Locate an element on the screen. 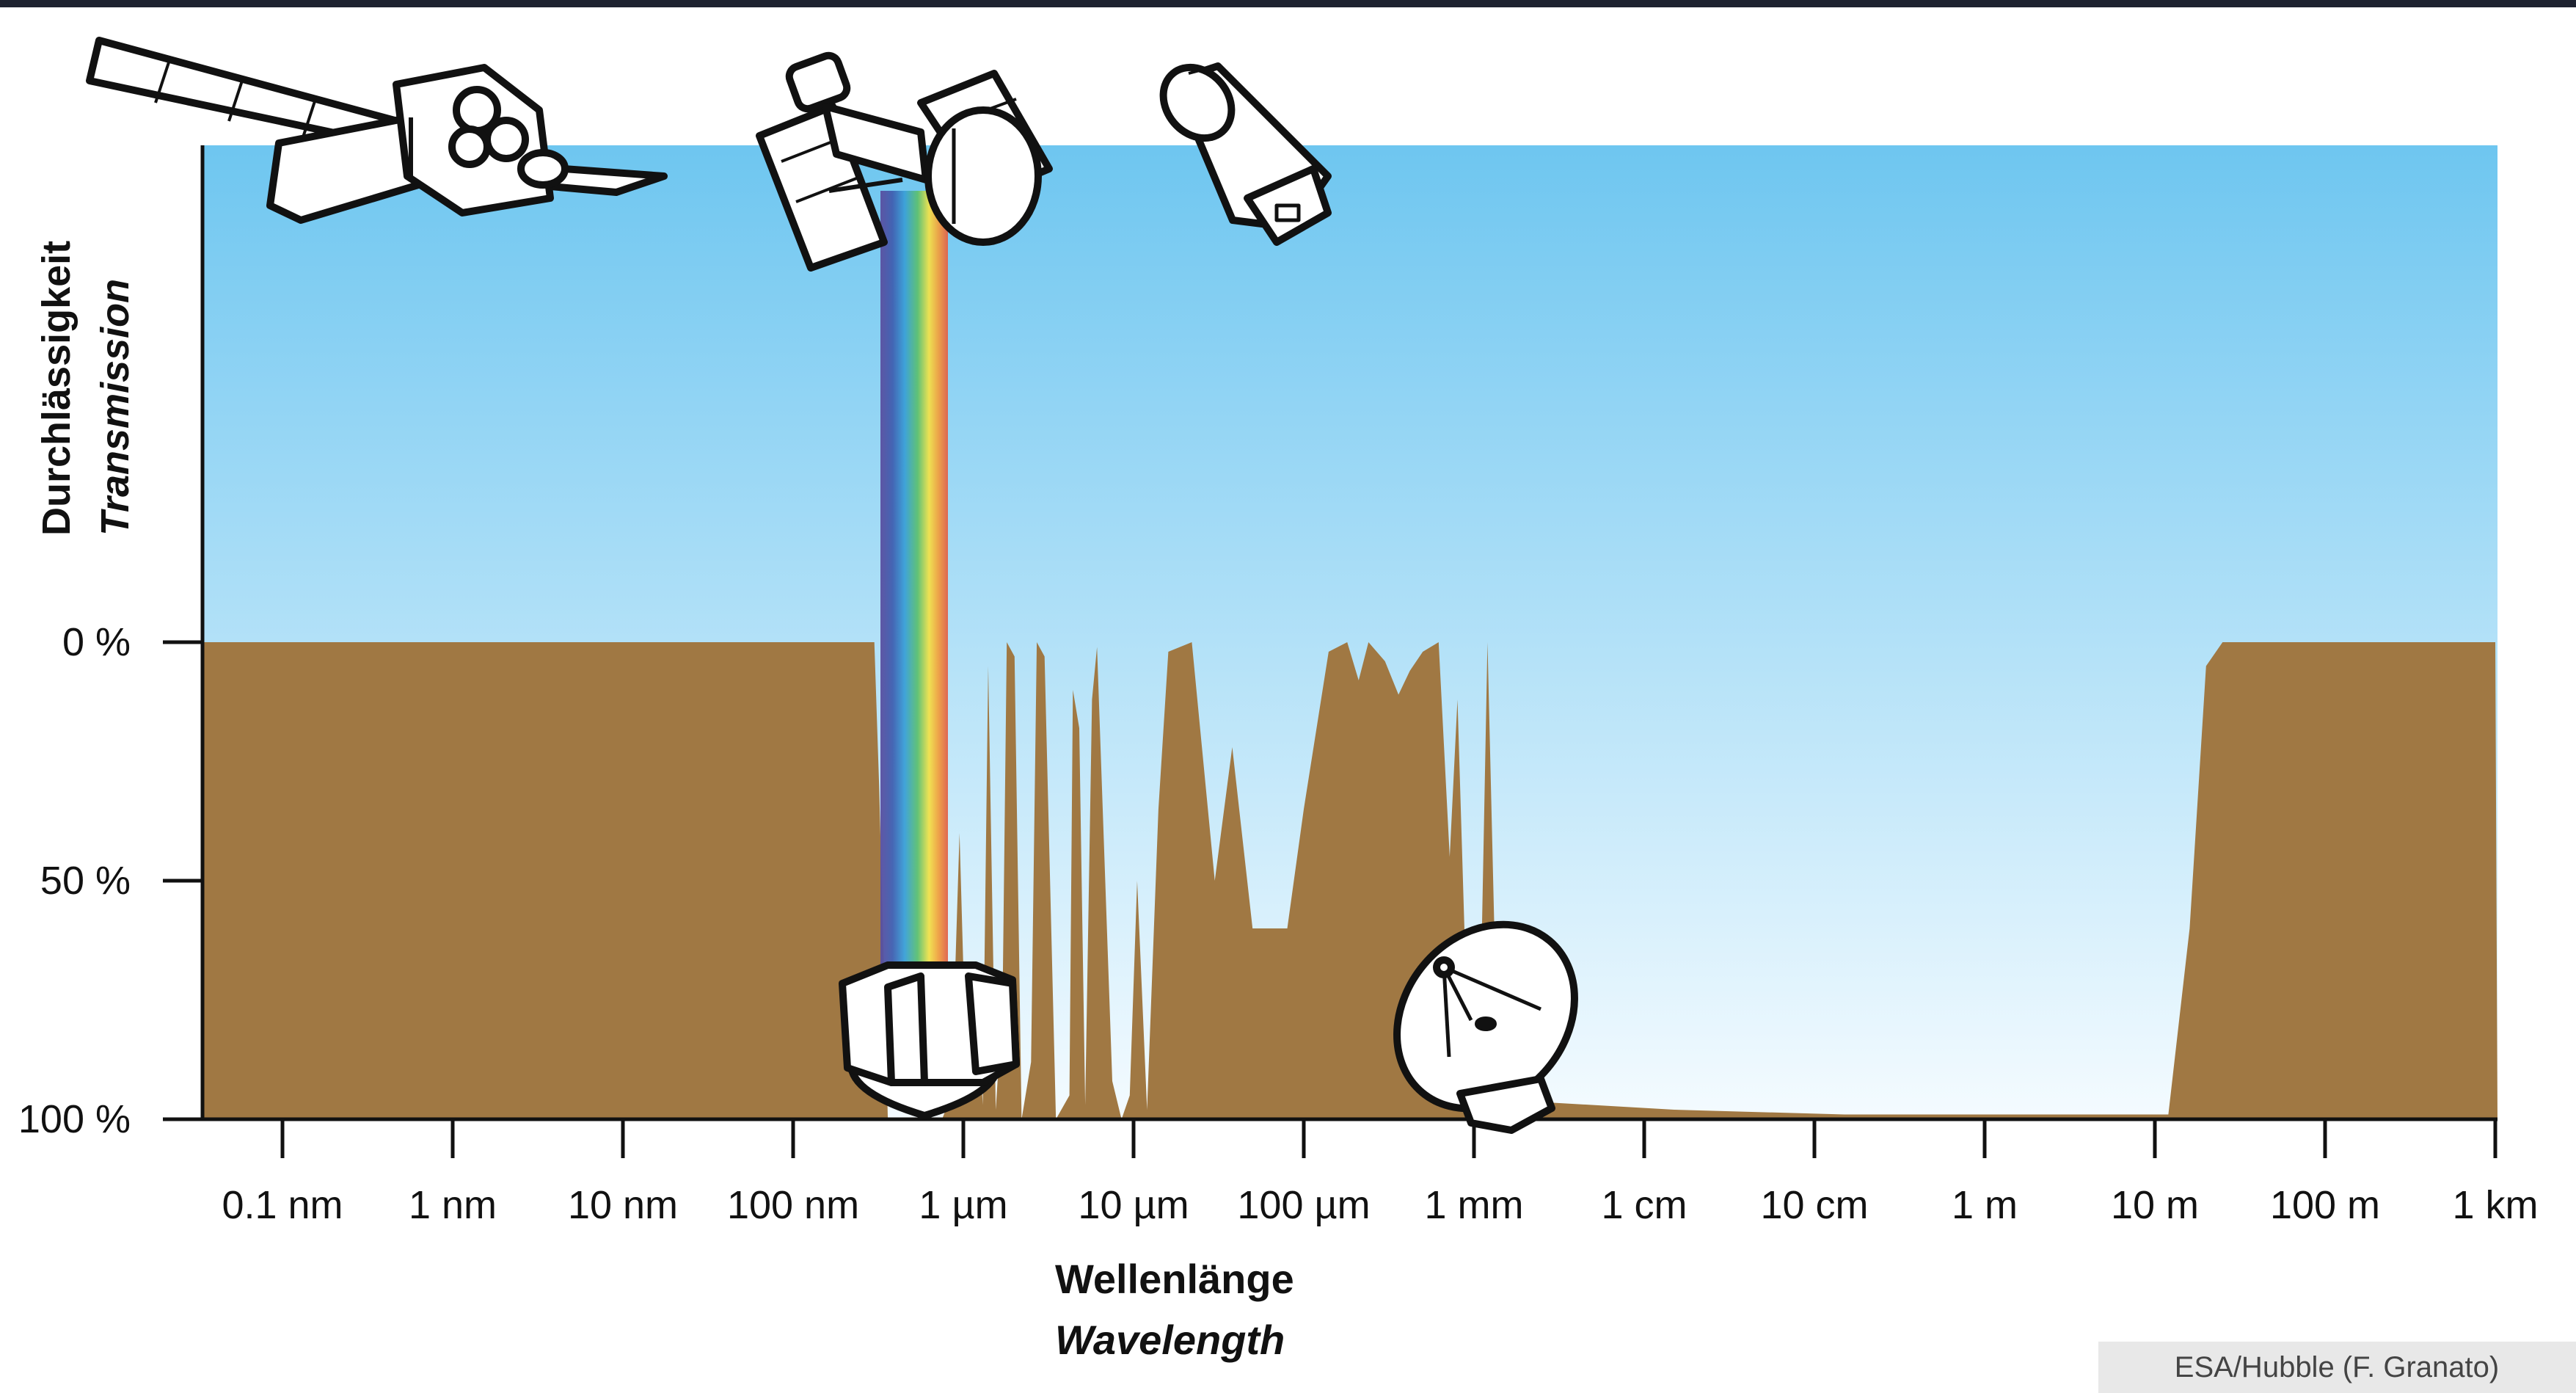 This screenshot has width=2576, height=1393. x-tick-label: 10 cm is located at coordinates (1814, 1205).